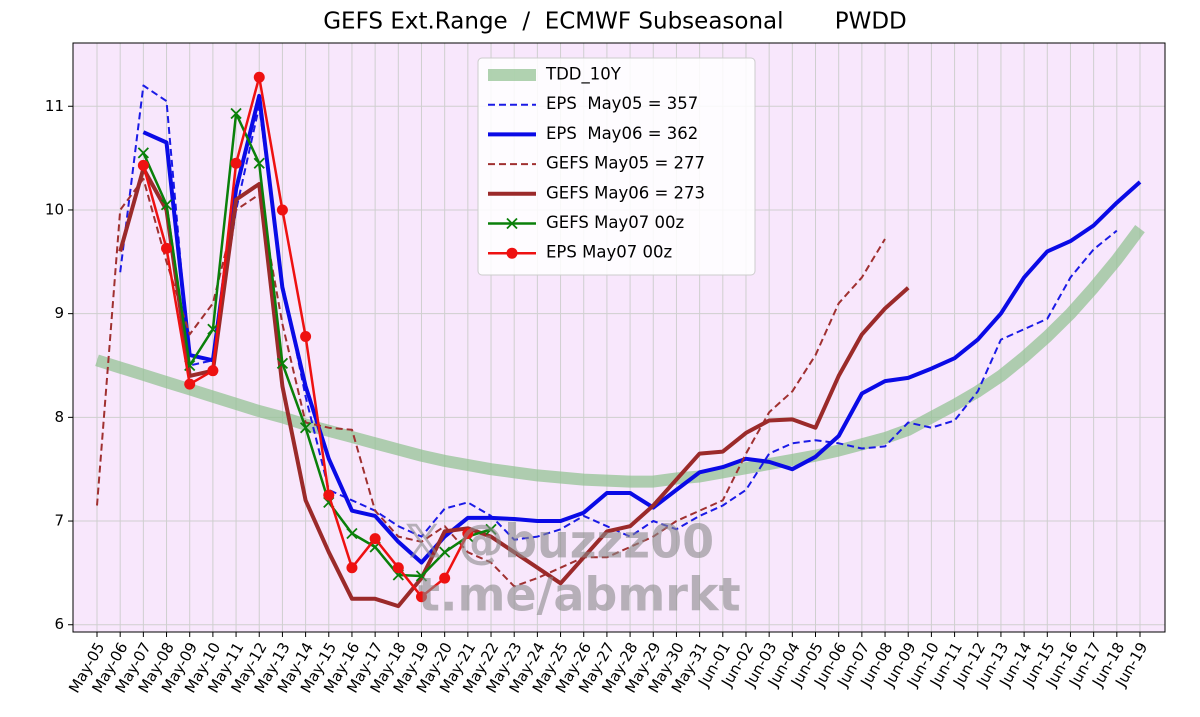 The width and height of the screenshot is (1200, 717). I want to click on legend-label: EPS May05 = 357, so click(622, 103).